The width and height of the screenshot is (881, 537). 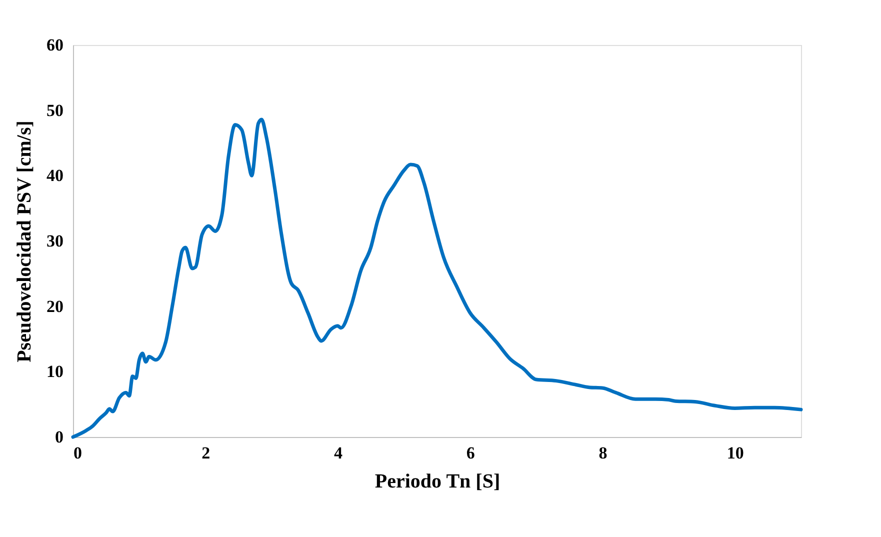 I want to click on y-tick-label: 50, so click(x=55, y=110).